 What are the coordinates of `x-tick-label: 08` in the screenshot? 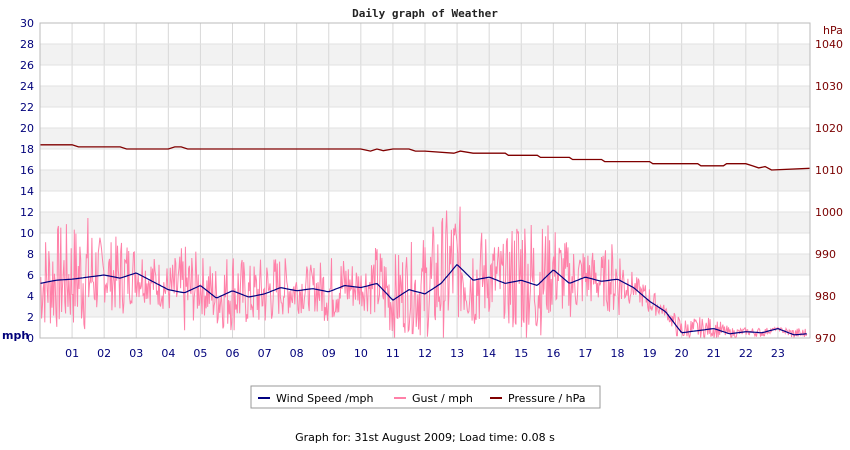 It's located at (297, 353).